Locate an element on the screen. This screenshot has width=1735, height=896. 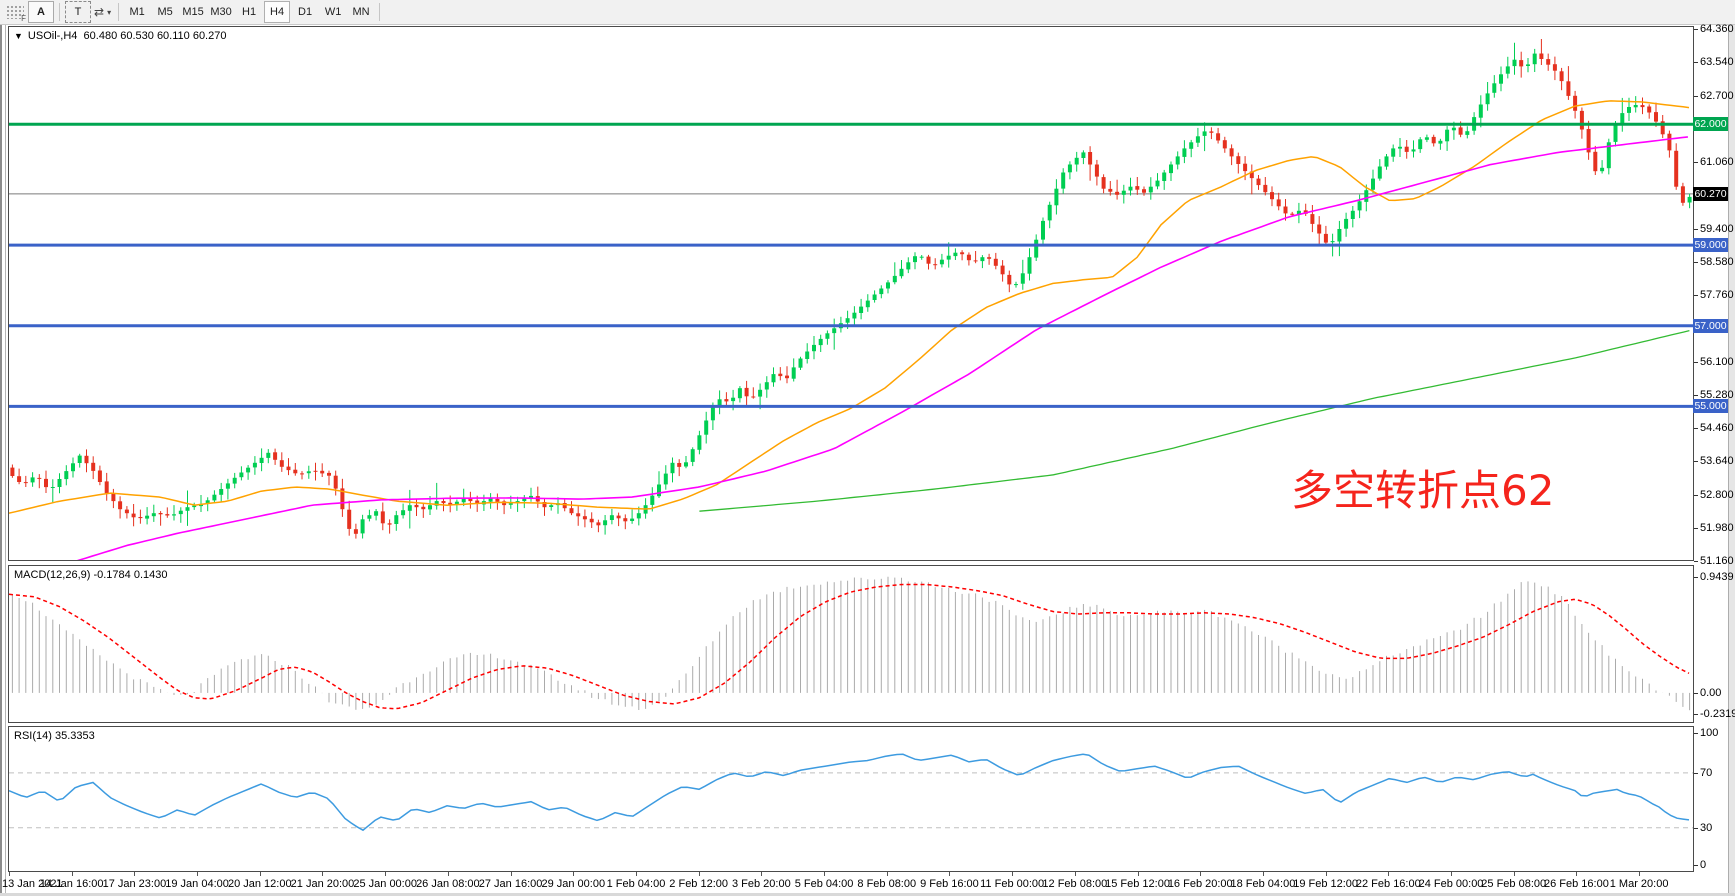
window-left-border is located at coordinates (4, 459).